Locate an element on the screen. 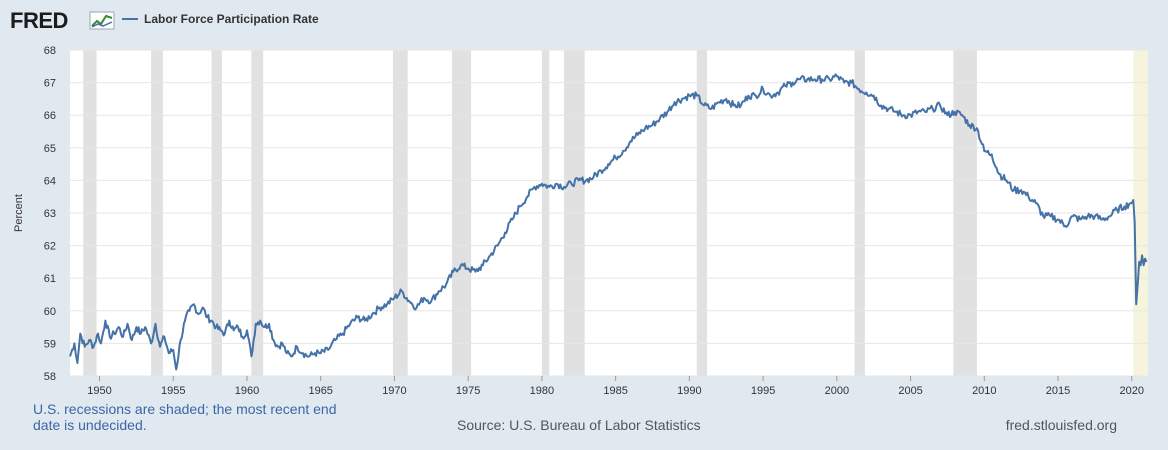 The height and width of the screenshot is (450, 1168). x-tick-label: 2010 is located at coordinates (984, 391).